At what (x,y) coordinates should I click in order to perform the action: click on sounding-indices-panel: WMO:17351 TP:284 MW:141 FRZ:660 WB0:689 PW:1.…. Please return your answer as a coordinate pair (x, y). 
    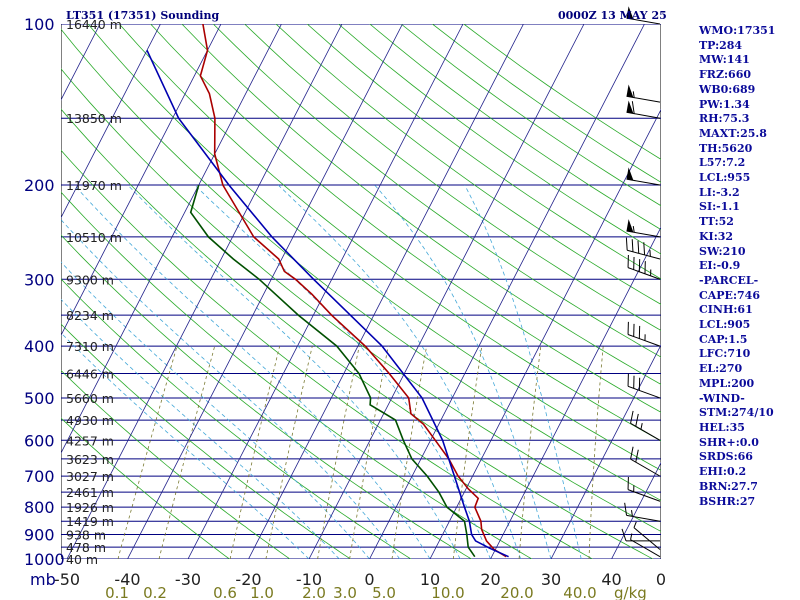
    Looking at the image, I should click on (737, 266).